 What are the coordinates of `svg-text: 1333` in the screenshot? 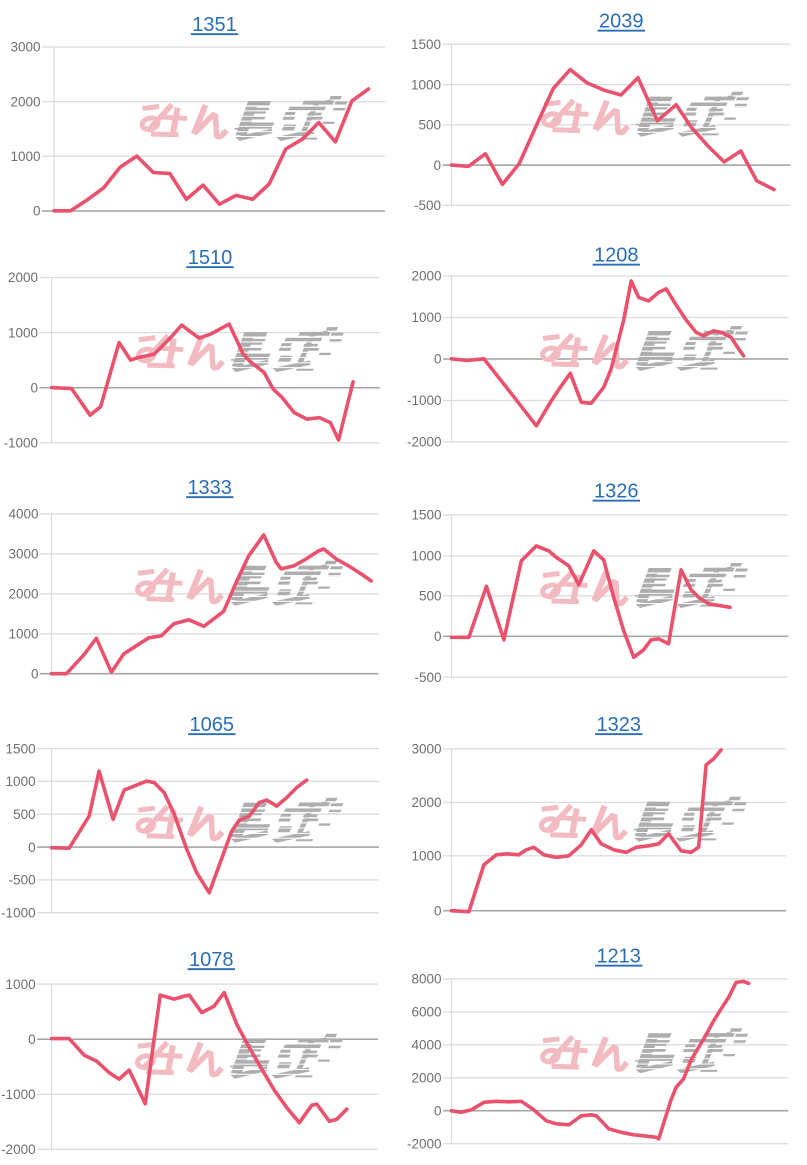 It's located at (209, 488).